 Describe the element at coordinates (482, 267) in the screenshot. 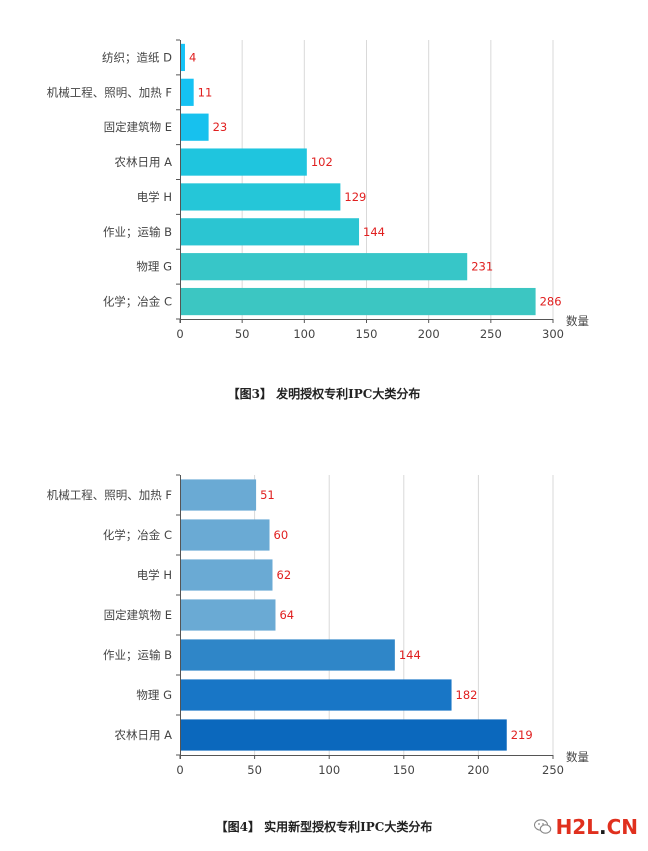

I see `data-label: 231` at that location.